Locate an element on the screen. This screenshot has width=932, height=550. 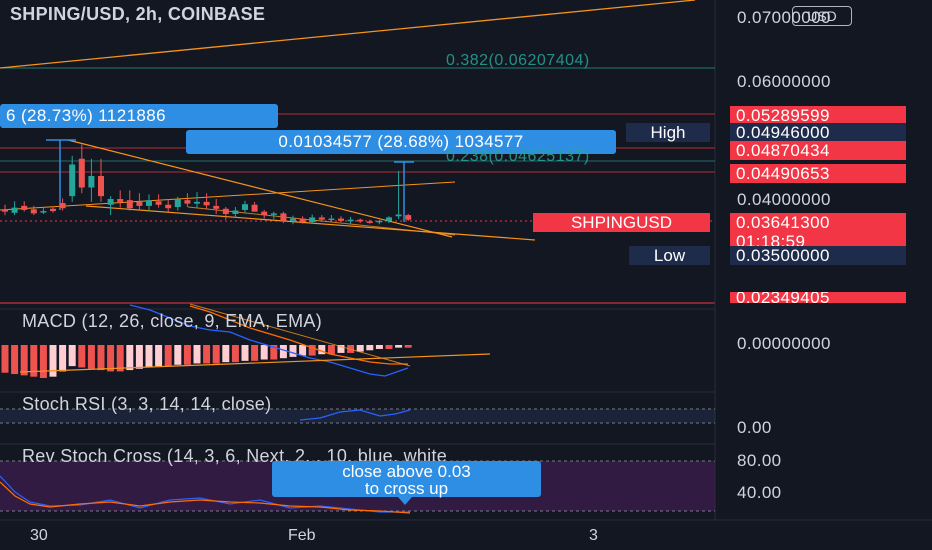
measure-label-left: 6 (28.73%) 1121886 is located at coordinates (139, 116).